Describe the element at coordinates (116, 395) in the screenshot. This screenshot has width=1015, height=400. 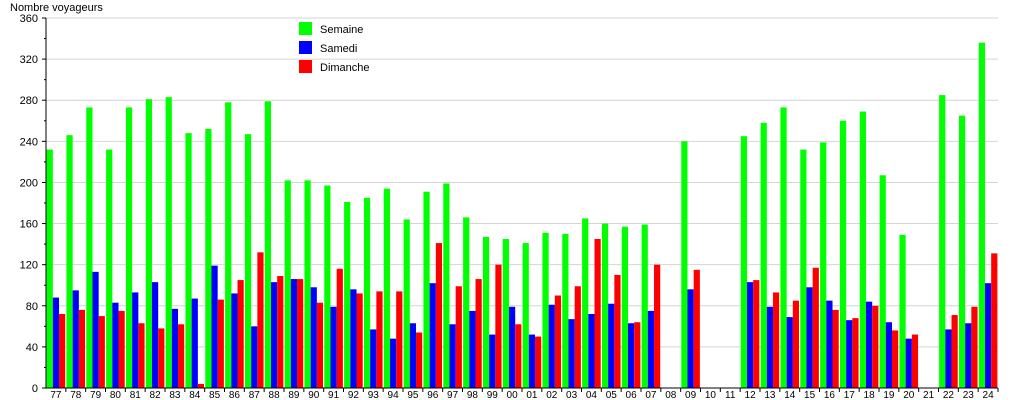
I see `x-tick-label: 80` at that location.